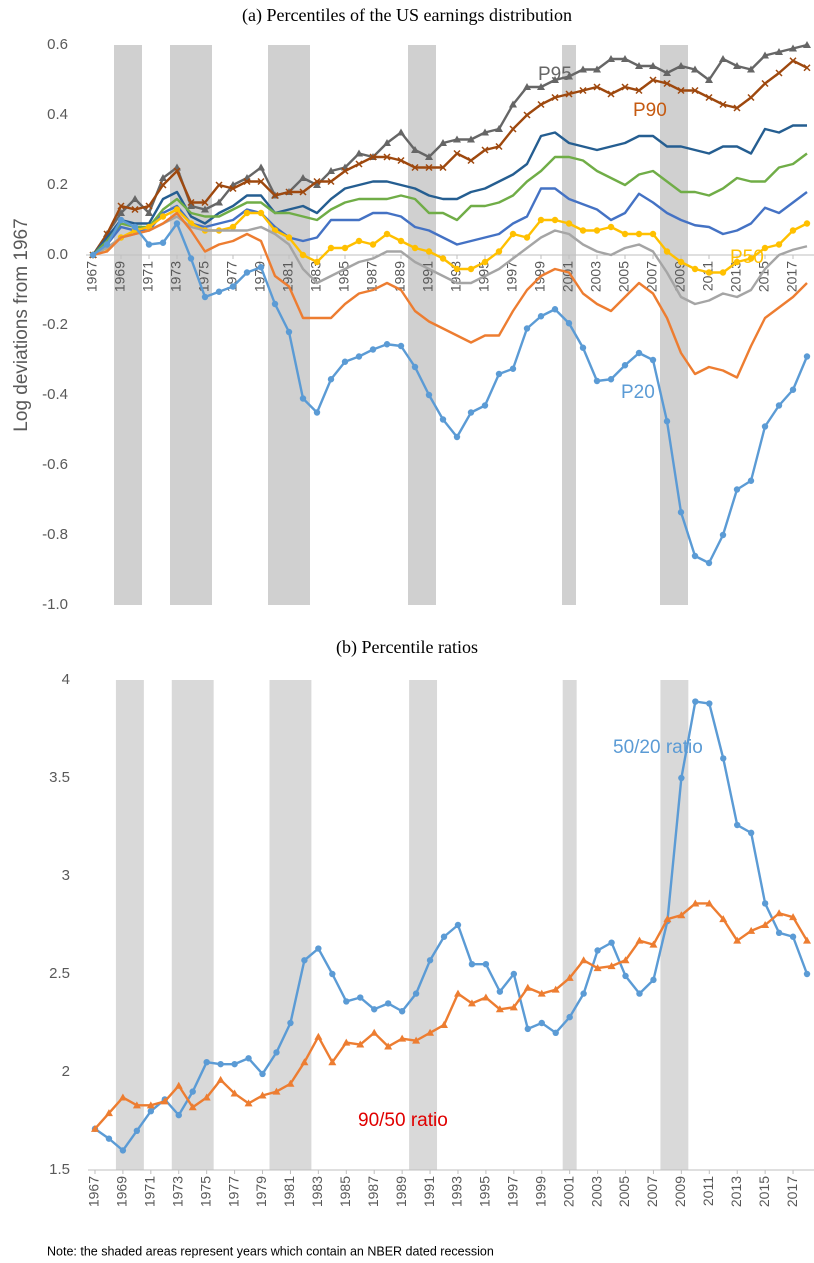  I want to click on x-tick-label: 2013, so click(736, 1191).